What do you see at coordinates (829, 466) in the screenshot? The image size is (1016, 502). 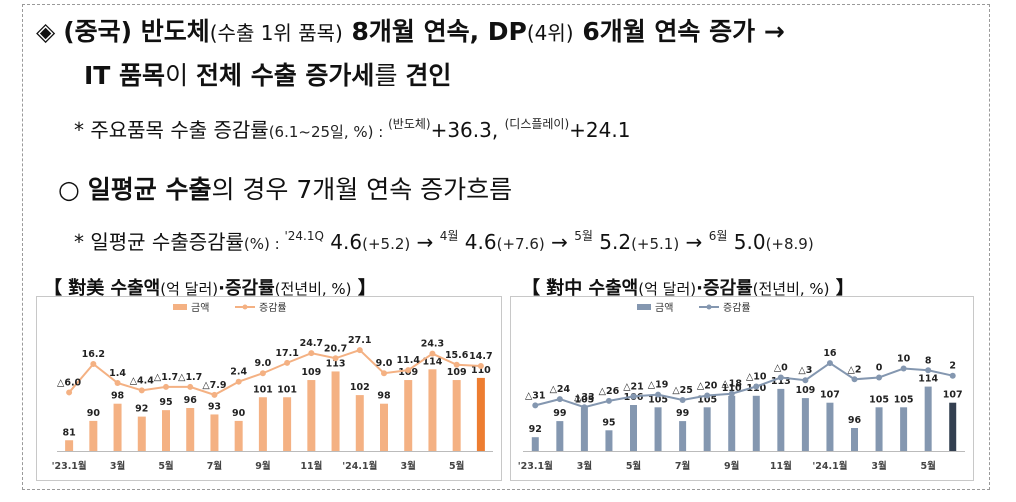 I see `x-tick-13: '24.1월` at bounding box center [829, 466].